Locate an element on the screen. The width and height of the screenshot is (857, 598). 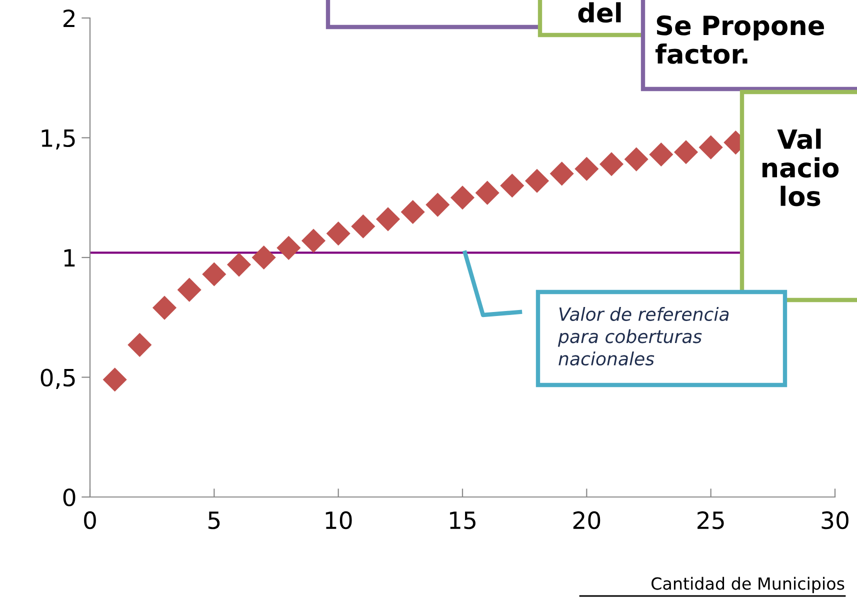
x-tick-label: 5 is located at coordinates (214, 521).